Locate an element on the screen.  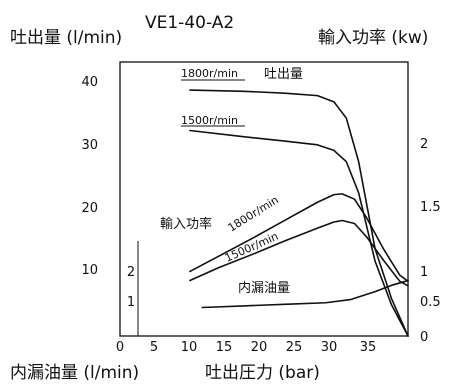
flow-1800-label: 1800r/min is located at coordinates (209, 73).